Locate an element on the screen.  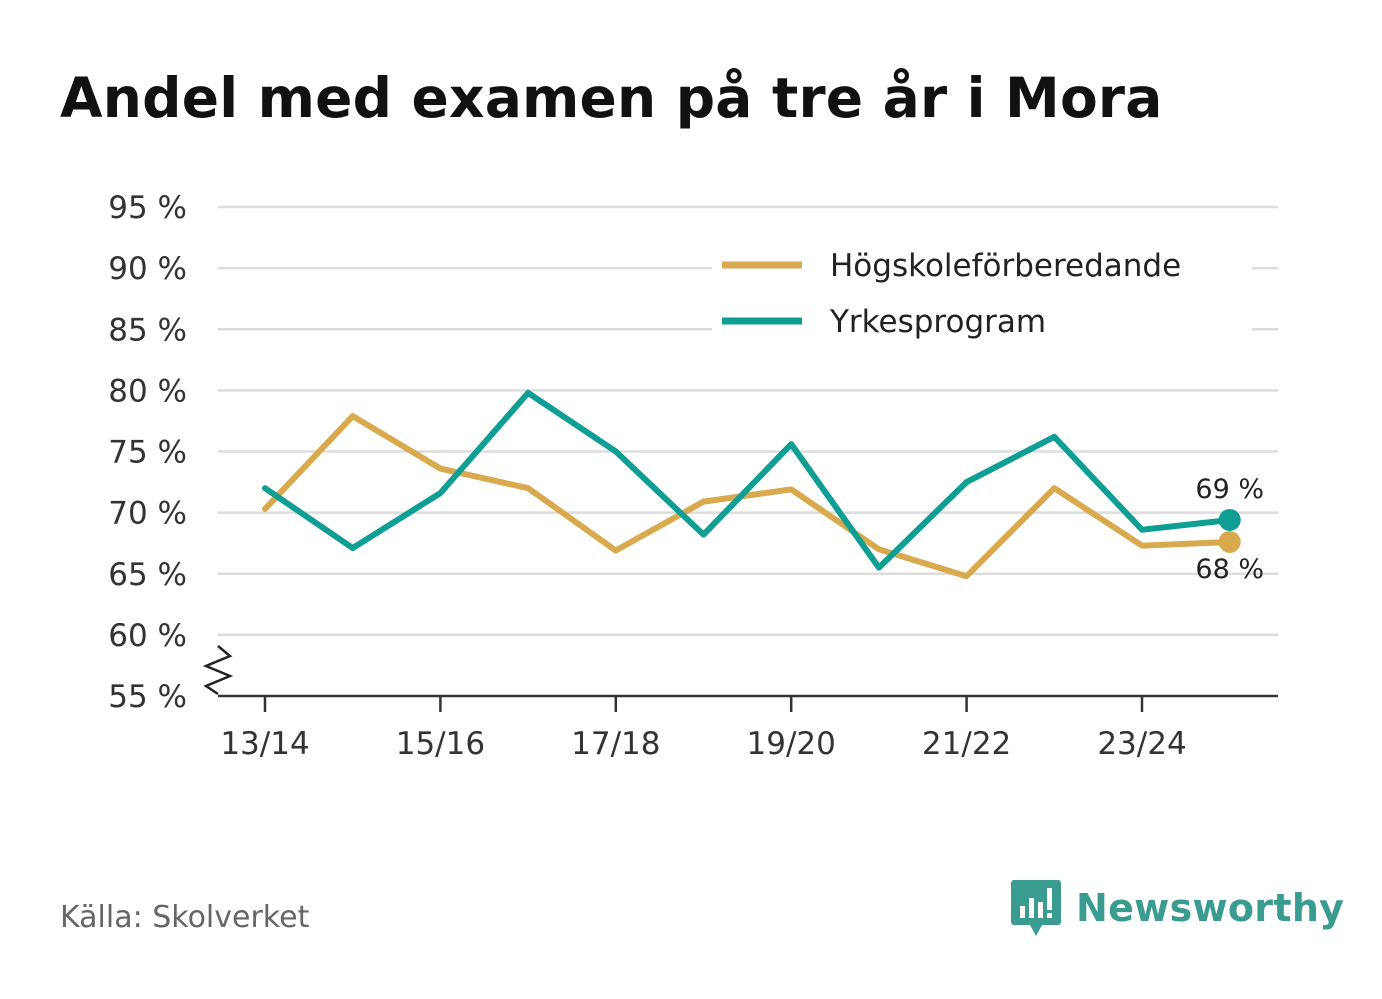
end-labels: 68 % 69 % is located at coordinates (1229, 529).